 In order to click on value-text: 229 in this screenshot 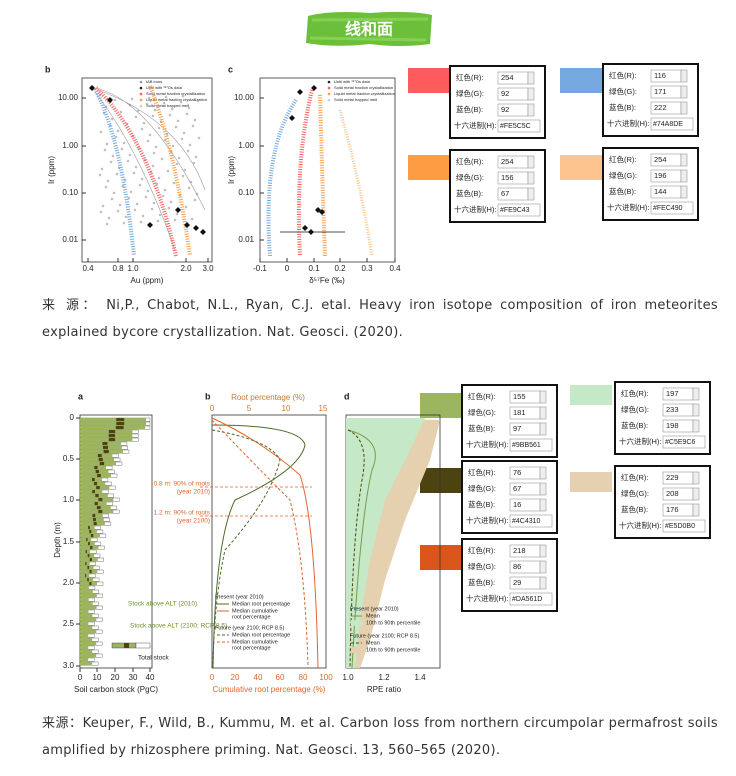, I will do `click(672, 477)`.